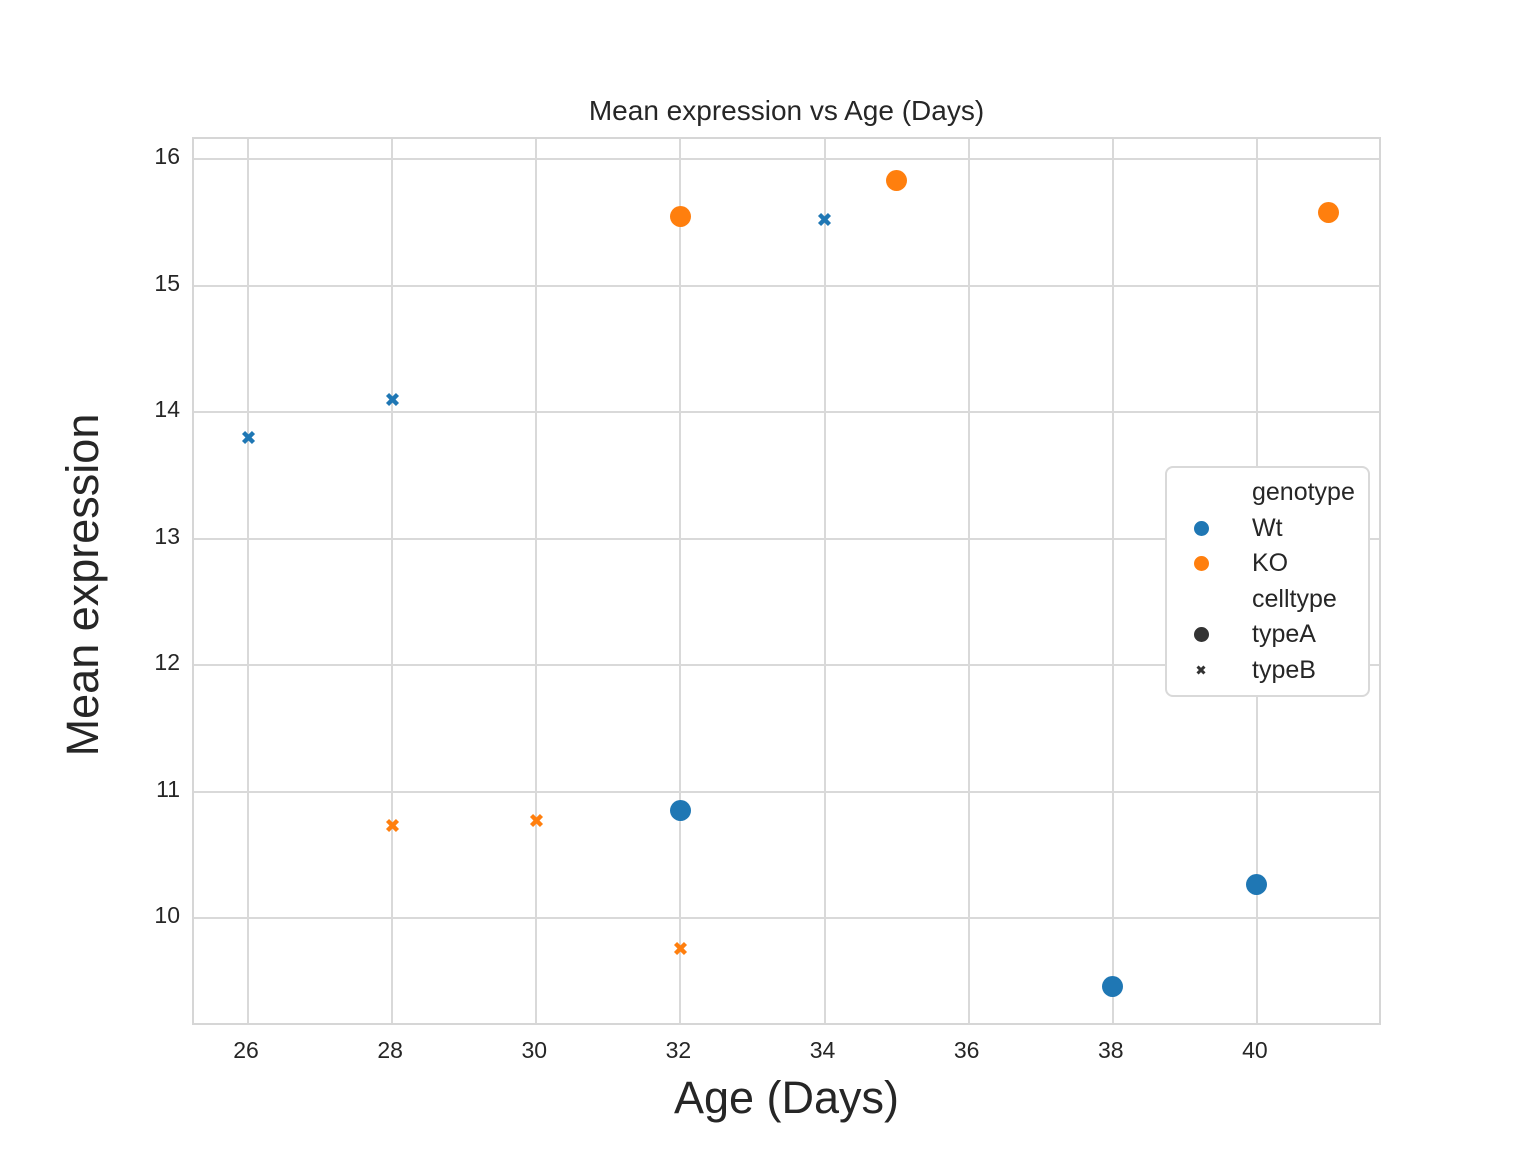 The height and width of the screenshot is (1152, 1536). Describe the element at coordinates (167, 282) in the screenshot. I see `y-tick-label-15: 15` at that location.